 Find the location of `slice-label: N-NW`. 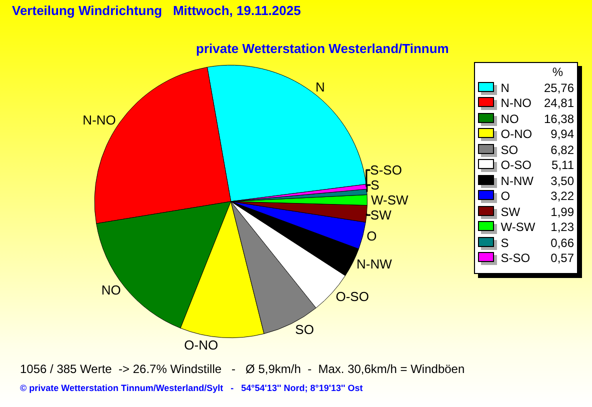

slice-label: N-NW is located at coordinates (374, 264).